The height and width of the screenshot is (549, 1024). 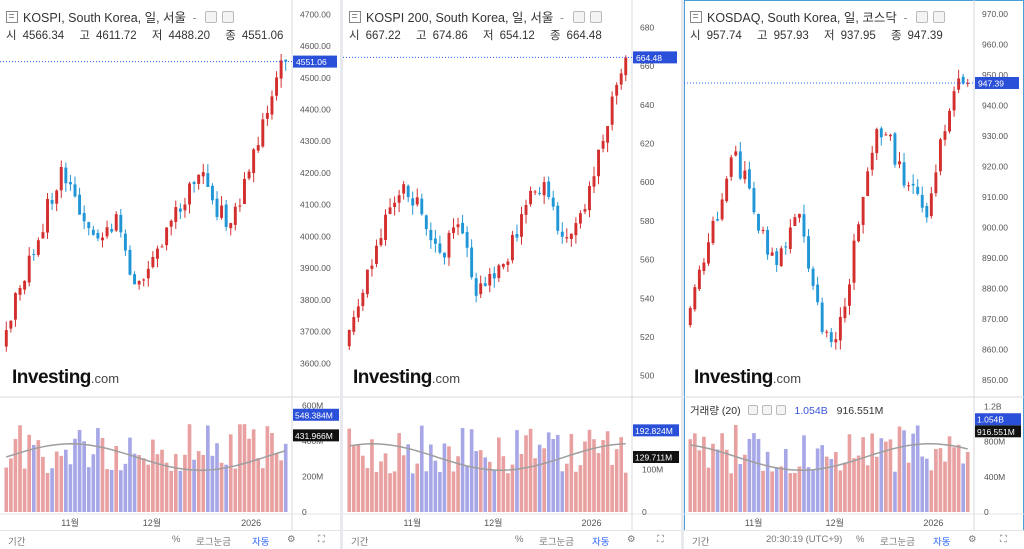 I want to click on time-tick-label: 2026, so click(x=251, y=523).